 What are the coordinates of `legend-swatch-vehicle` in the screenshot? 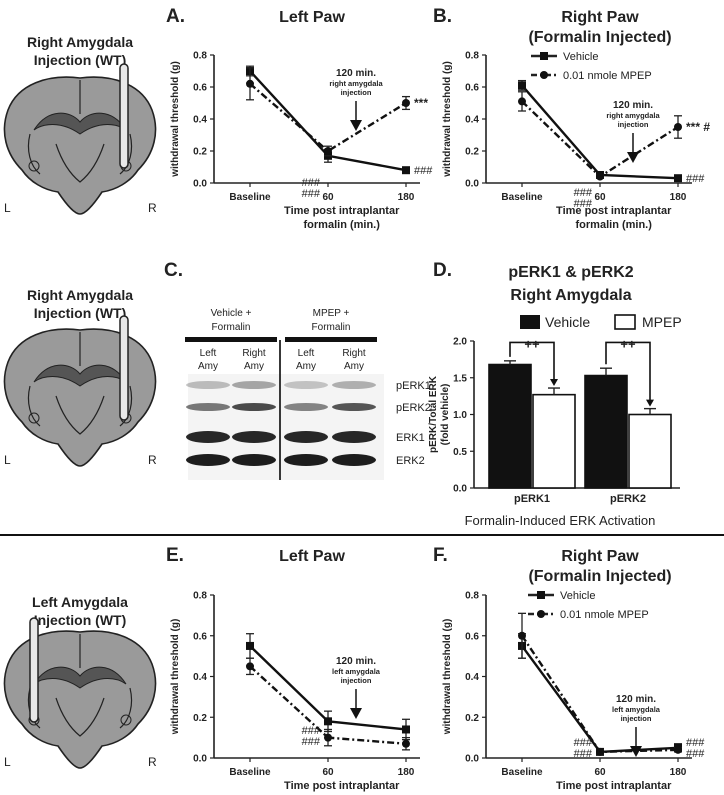 It's located at (530, 322).